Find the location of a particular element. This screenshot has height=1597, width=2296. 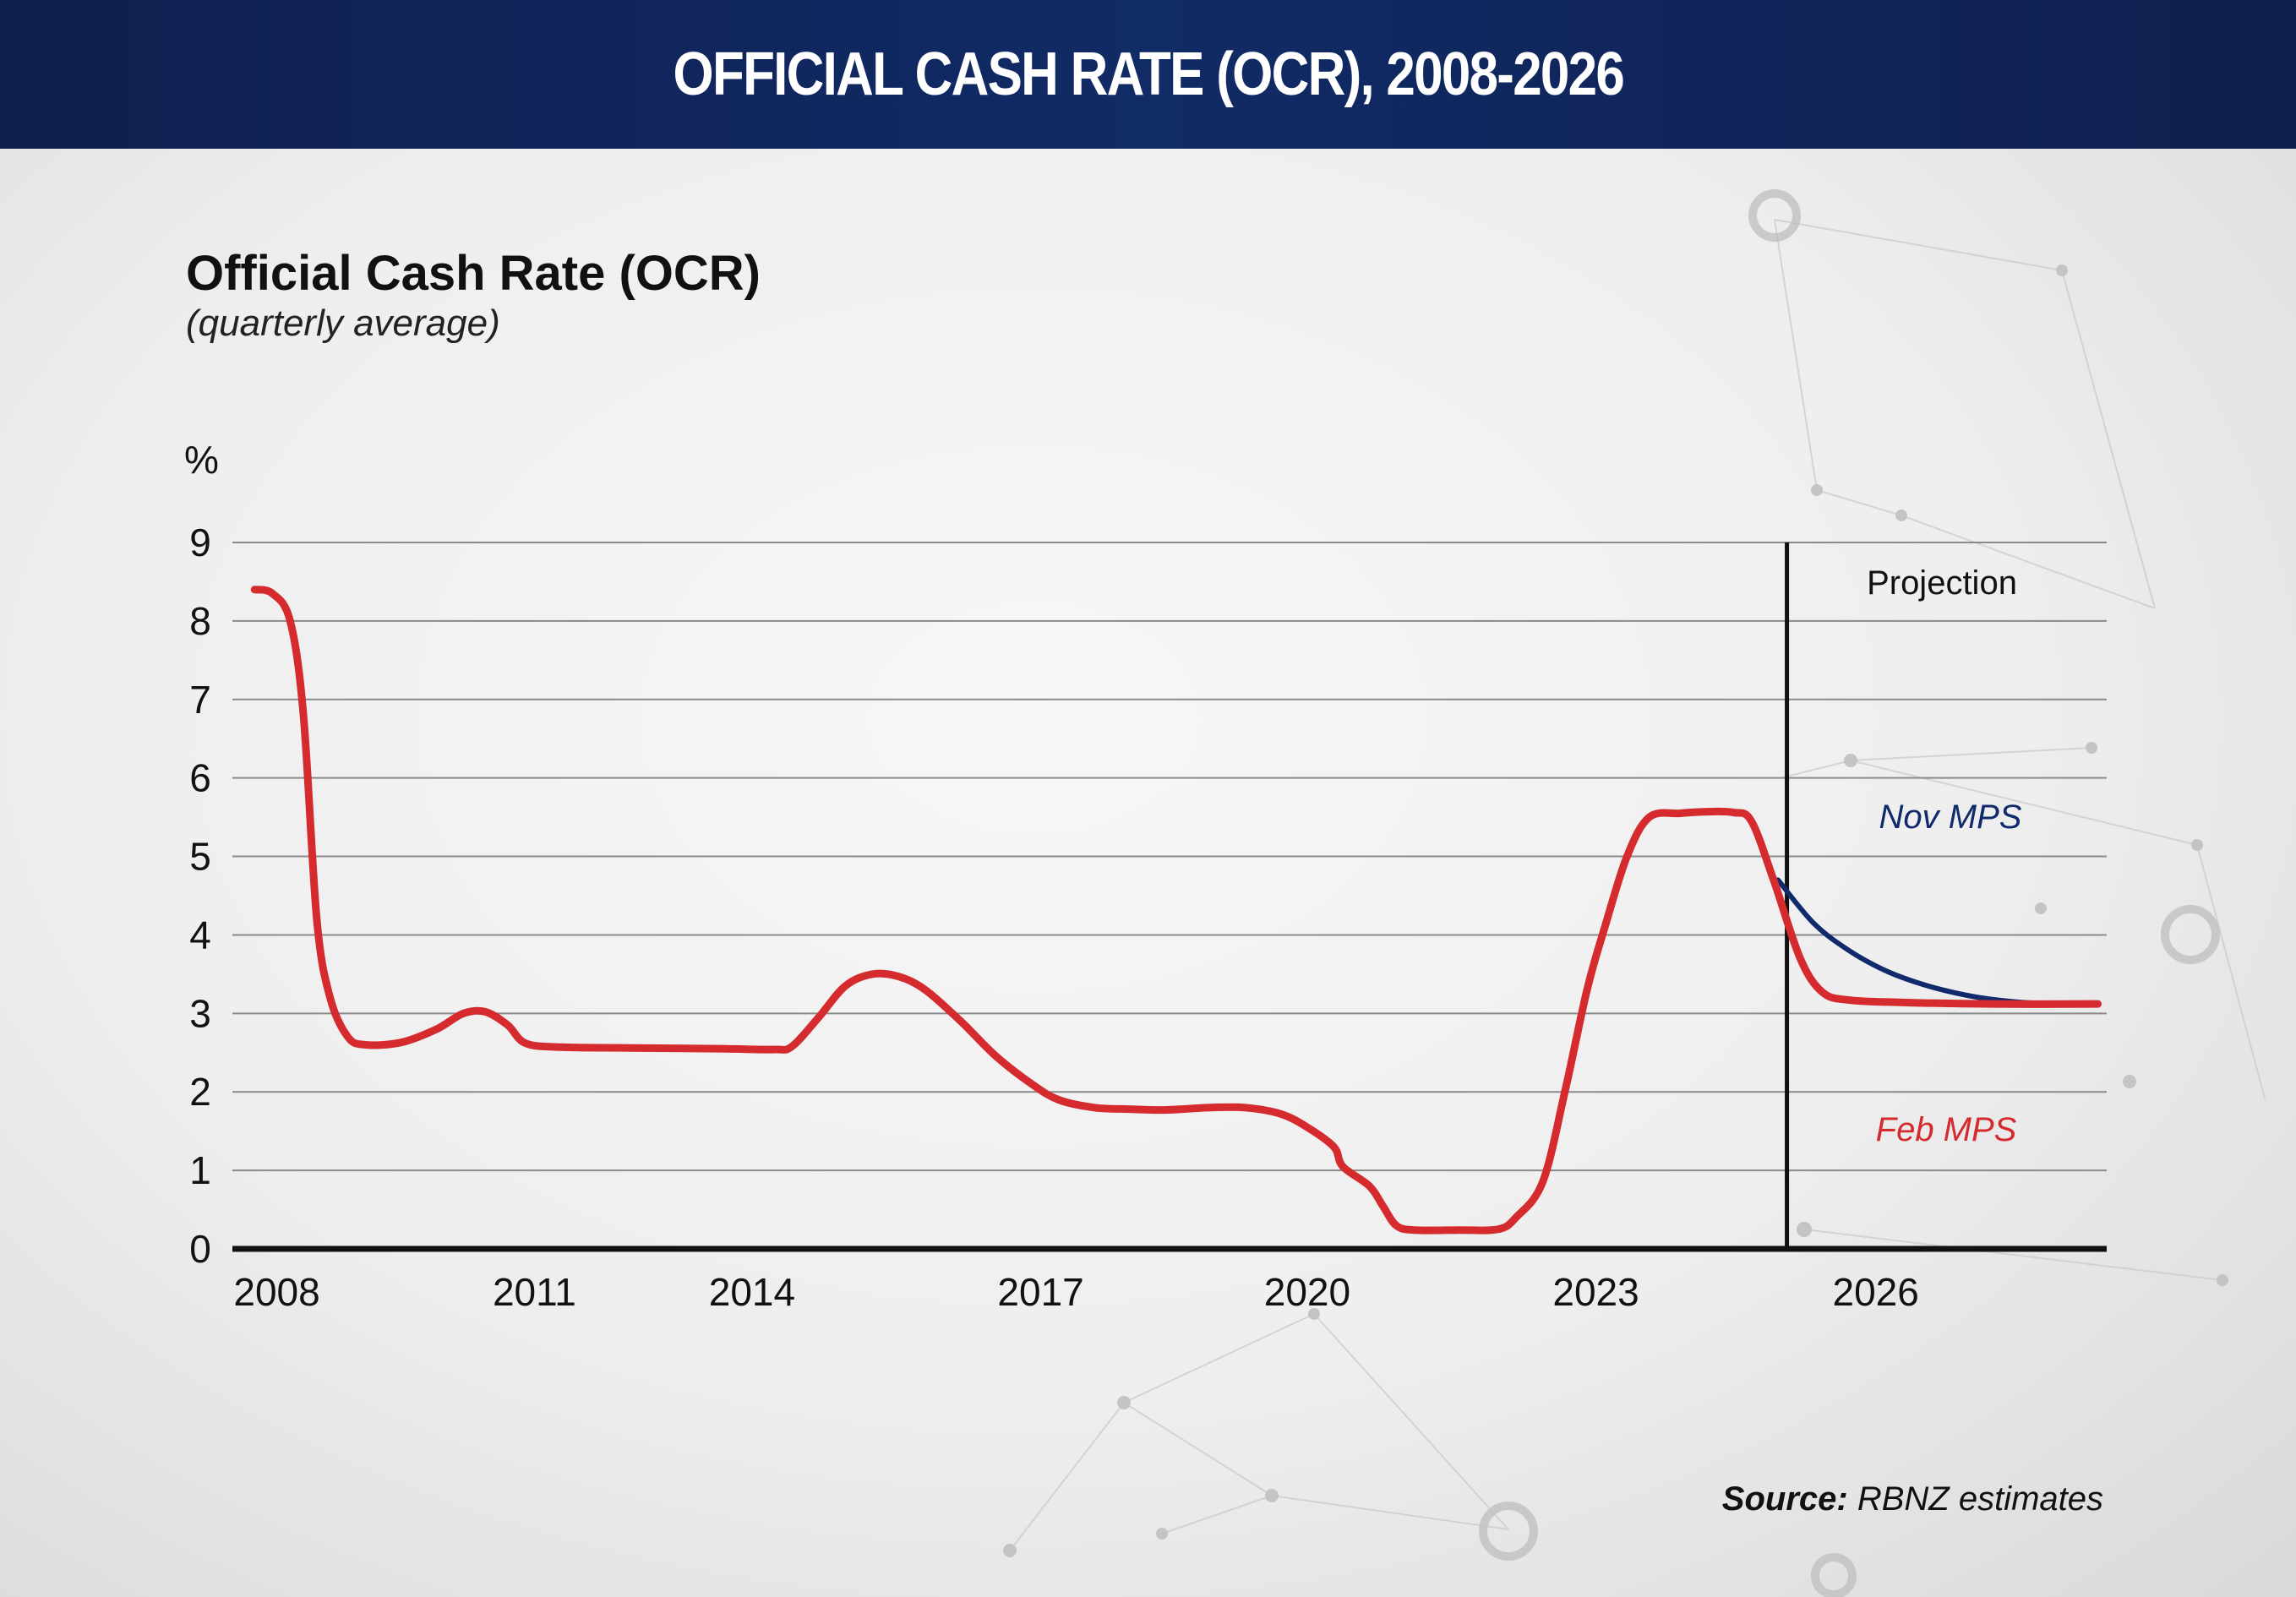

y-tick-label: 3 is located at coordinates (200, 1013).